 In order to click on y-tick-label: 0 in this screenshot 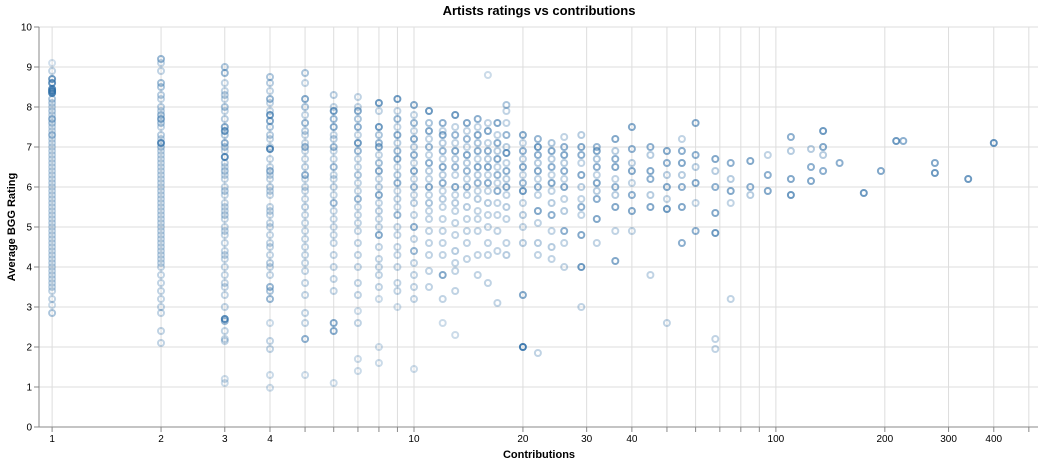, I will do `click(29, 428)`.